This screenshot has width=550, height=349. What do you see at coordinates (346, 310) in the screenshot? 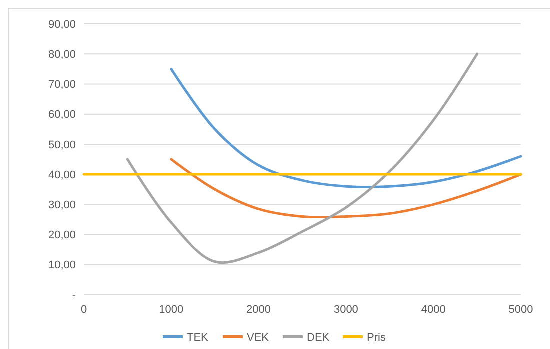
I see `x-tick-label: 3000` at bounding box center [346, 310].